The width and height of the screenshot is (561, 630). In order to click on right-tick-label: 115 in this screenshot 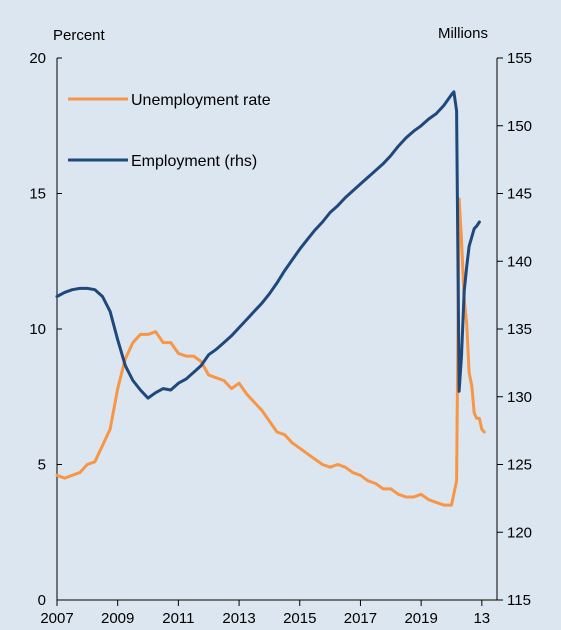, I will do `click(519, 600)`.